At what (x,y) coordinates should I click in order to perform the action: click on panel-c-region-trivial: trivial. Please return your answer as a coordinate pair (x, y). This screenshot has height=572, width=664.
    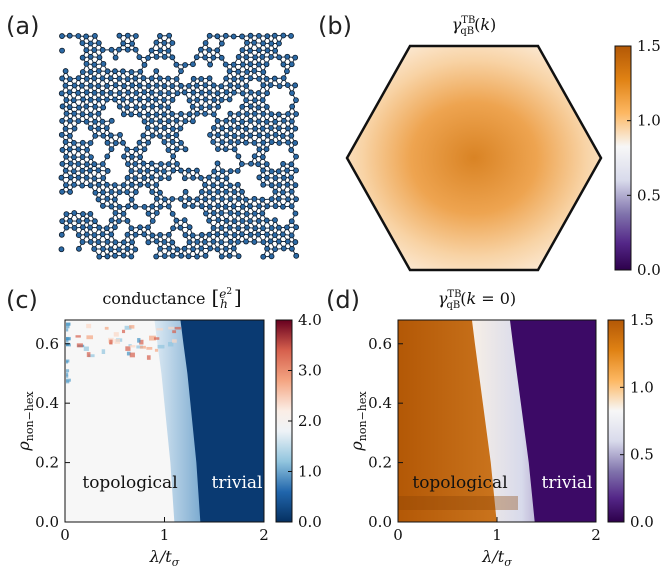
    Looking at the image, I should click on (236, 483).